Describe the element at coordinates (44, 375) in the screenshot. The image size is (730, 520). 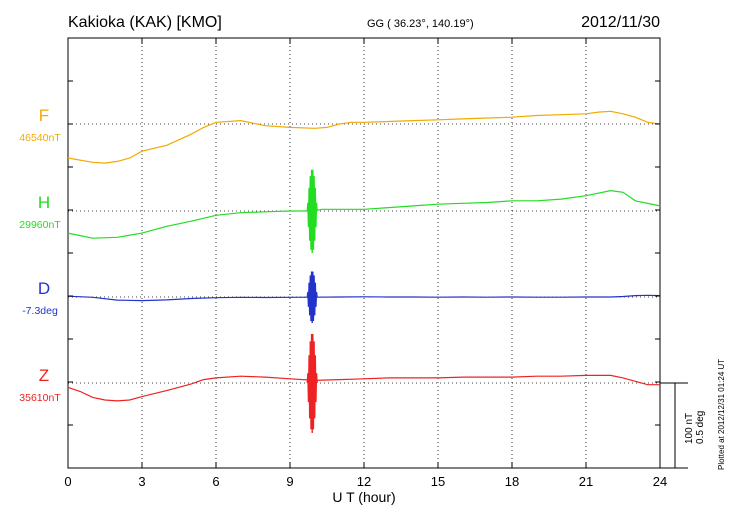
I see `series-name-z: Z` at that location.